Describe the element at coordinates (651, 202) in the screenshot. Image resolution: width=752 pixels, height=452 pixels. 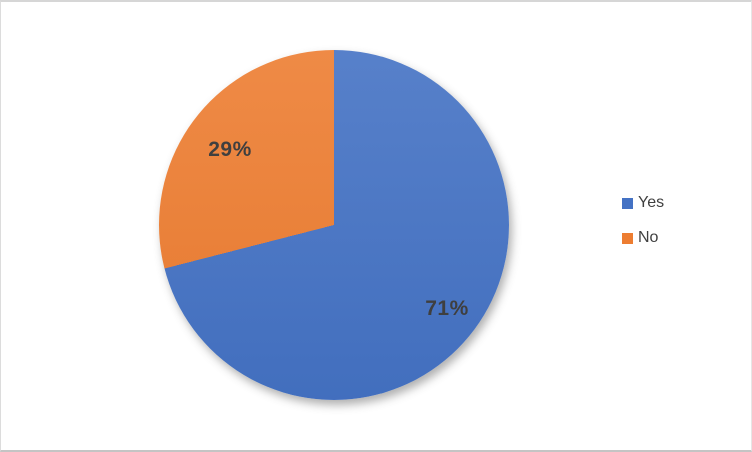
I see `legend-label-yes: Yes` at that location.